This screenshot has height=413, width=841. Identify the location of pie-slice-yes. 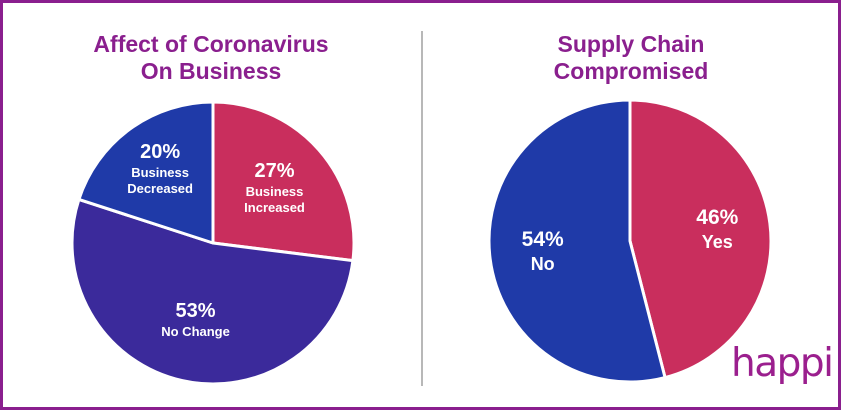
(700, 239).